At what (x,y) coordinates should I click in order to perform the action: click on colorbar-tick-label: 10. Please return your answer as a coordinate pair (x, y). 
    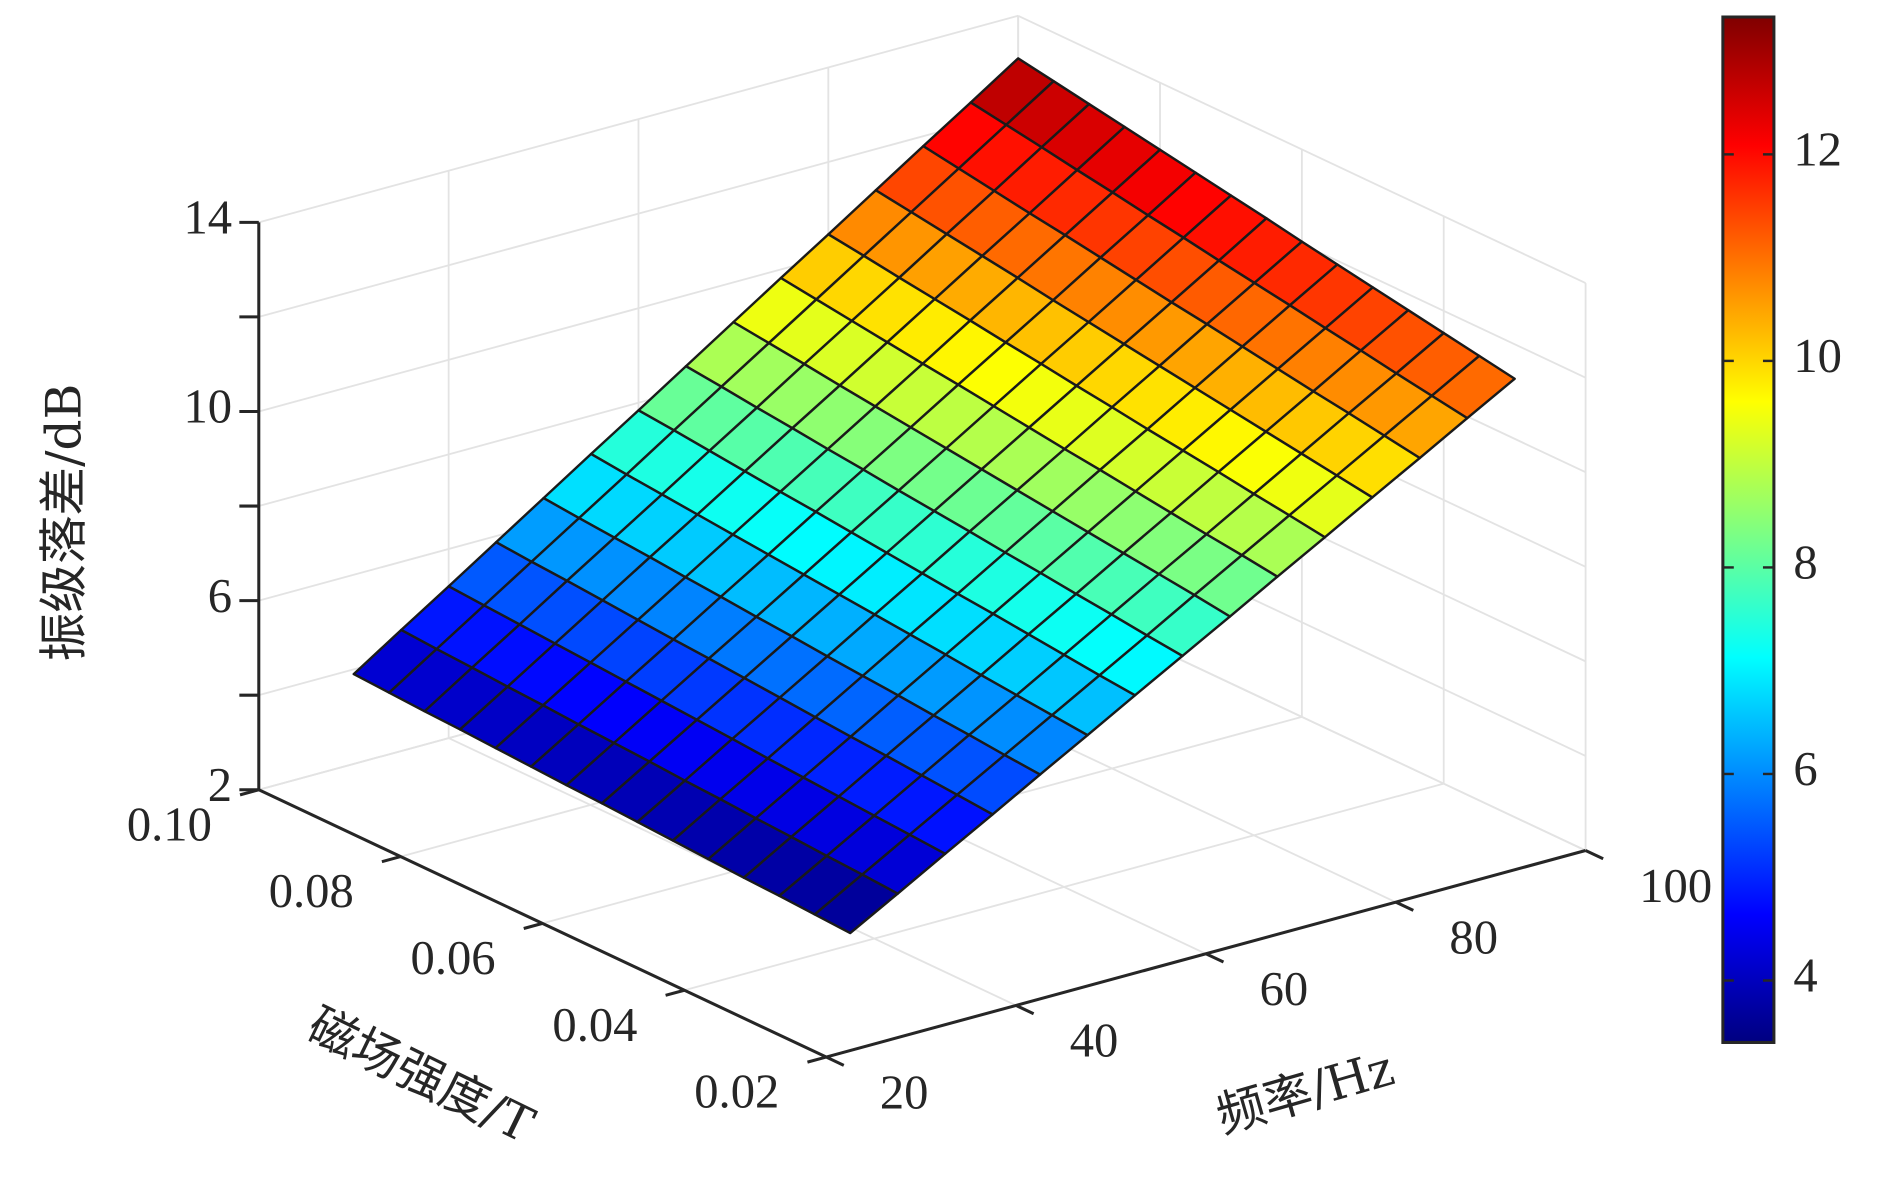
    Looking at the image, I should click on (1817, 356).